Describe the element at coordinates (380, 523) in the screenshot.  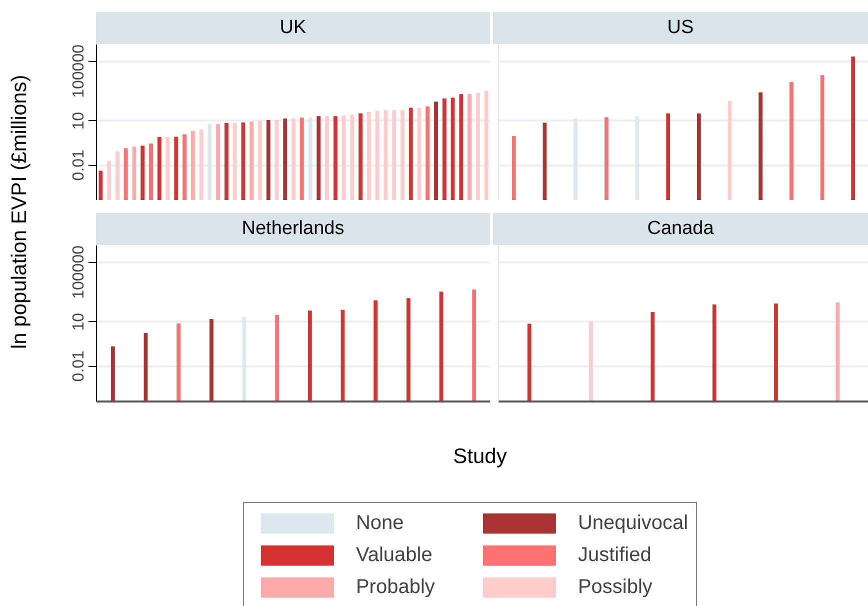
I see `category-label: None` at that location.